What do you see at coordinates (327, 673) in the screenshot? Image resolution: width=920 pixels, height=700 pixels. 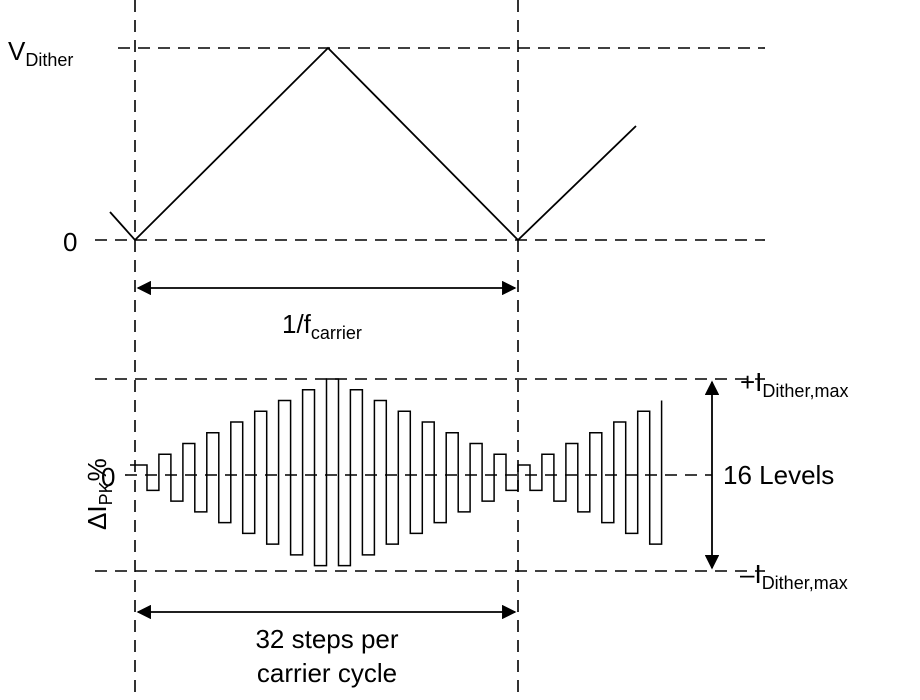 I see `steps-label-line2: carrier cycle` at bounding box center [327, 673].